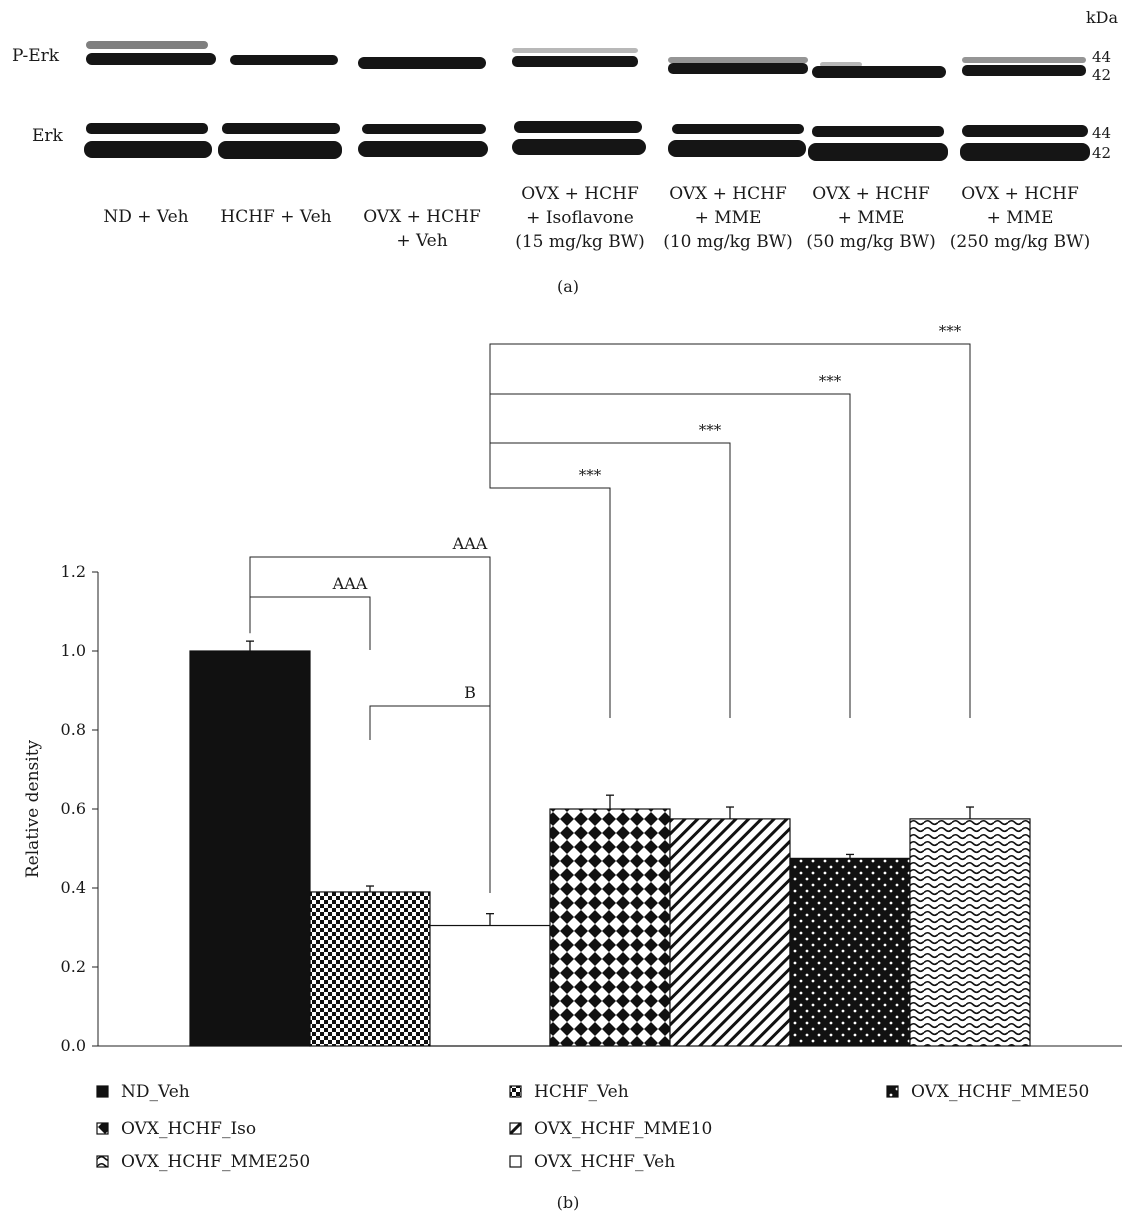 The height and width of the screenshot is (1217, 1136). Describe the element at coordinates (422, 229) in the screenshot. I see `lane-label-3: OVX + HCHF + Veh` at that location.